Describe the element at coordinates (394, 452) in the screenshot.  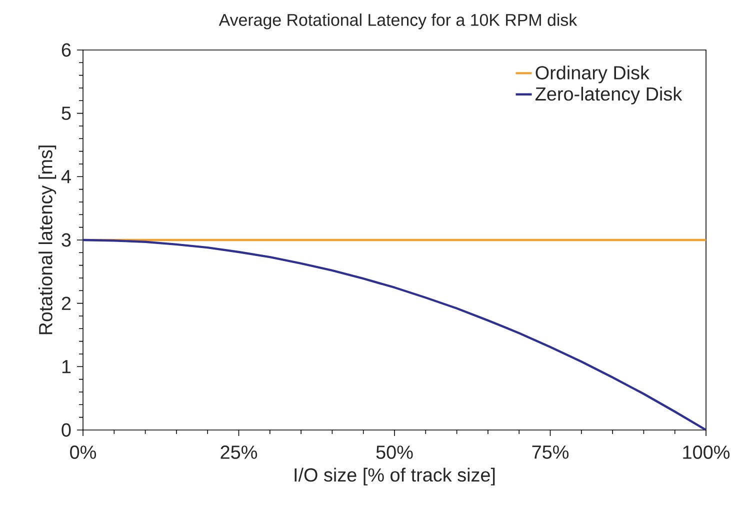
I see `x-tick-label: 50%` at that location.